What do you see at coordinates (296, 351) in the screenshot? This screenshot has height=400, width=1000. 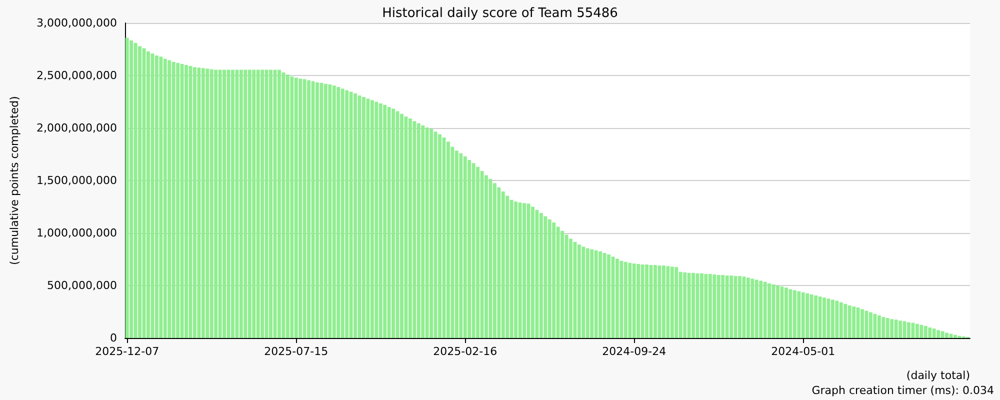 I see `x-tick-label: 2025-07-15` at bounding box center [296, 351].